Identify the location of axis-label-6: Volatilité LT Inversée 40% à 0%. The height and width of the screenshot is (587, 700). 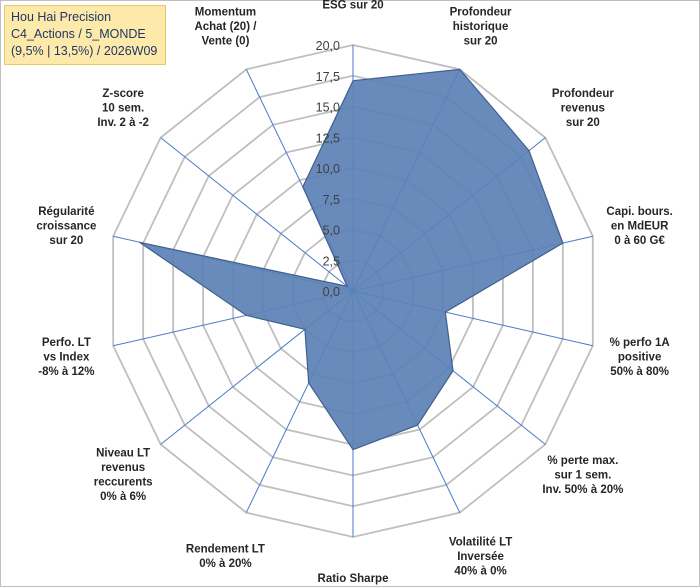
(480, 556).